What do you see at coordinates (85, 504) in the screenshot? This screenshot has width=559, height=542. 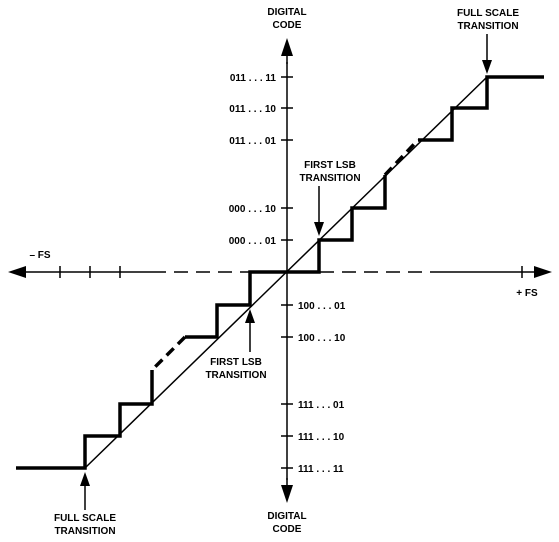 I see `full-scale-transition-bottom: FULL SCALE TRANSITION` at bounding box center [85, 504].